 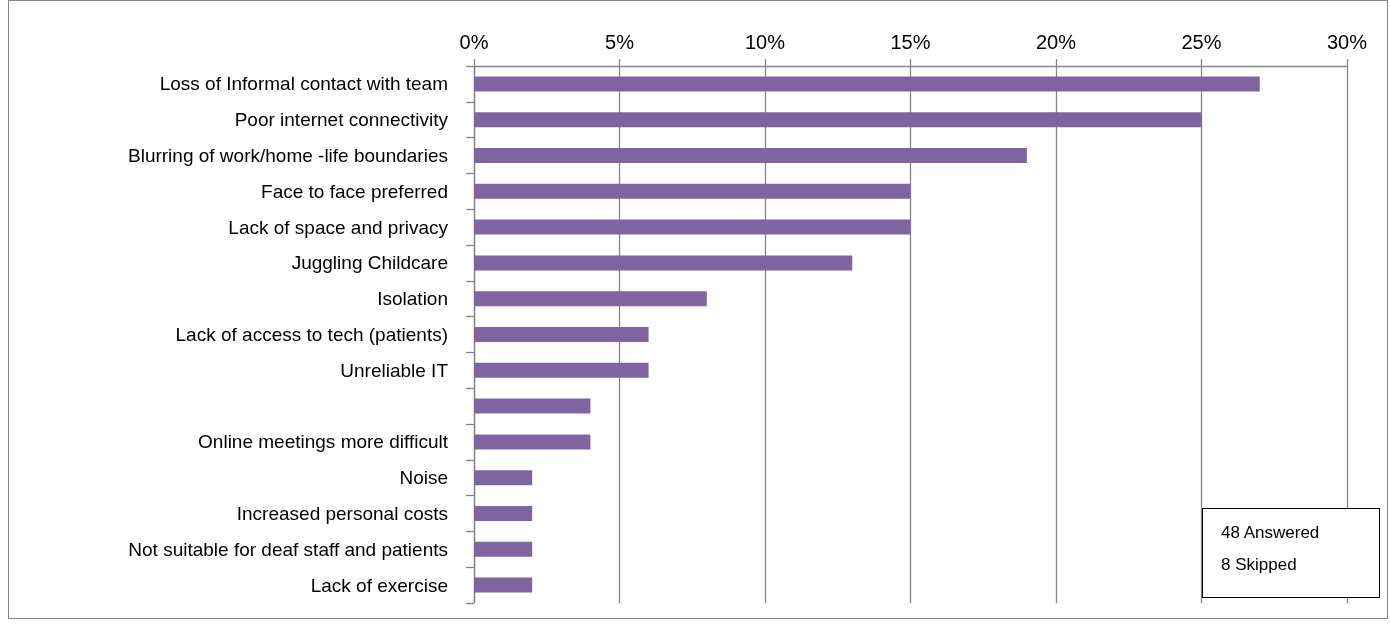 I want to click on x-tick-label: 20%, so click(x=1056, y=42).